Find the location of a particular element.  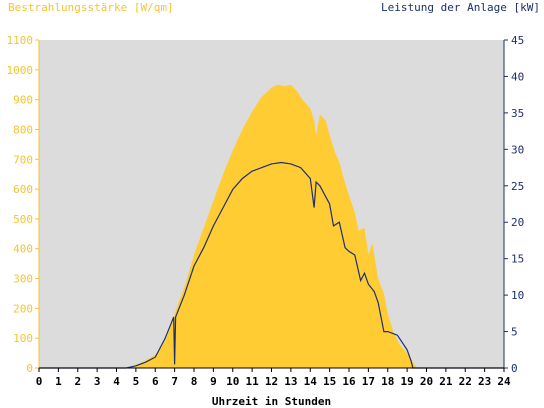

y-right-tick-label: 10 is located at coordinates (517, 295).